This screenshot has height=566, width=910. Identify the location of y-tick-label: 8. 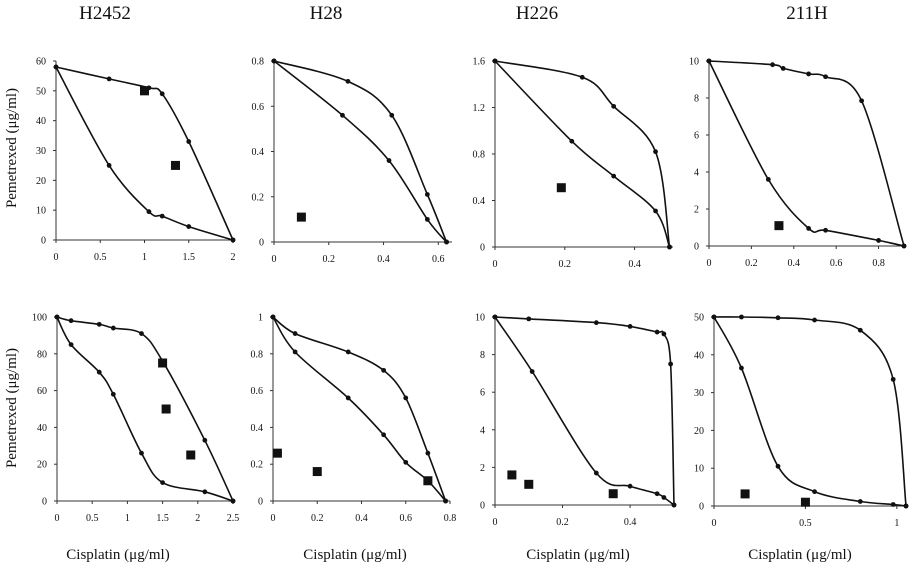
(482, 355).